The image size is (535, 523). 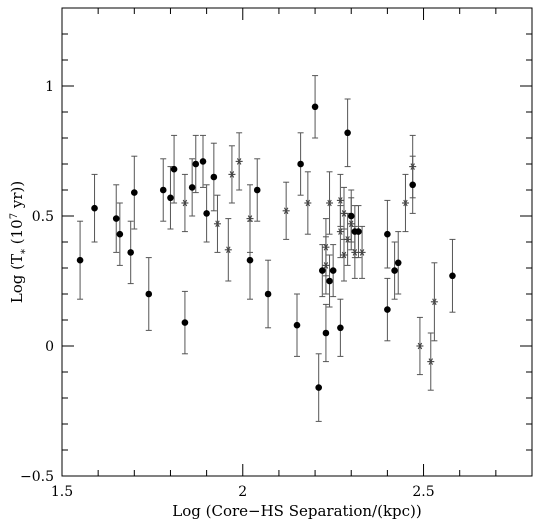 What do you see at coordinates (297, 511) in the screenshot?
I see `x-axis-title: Log (Core−HS Separation/(kpc))` at bounding box center [297, 511].